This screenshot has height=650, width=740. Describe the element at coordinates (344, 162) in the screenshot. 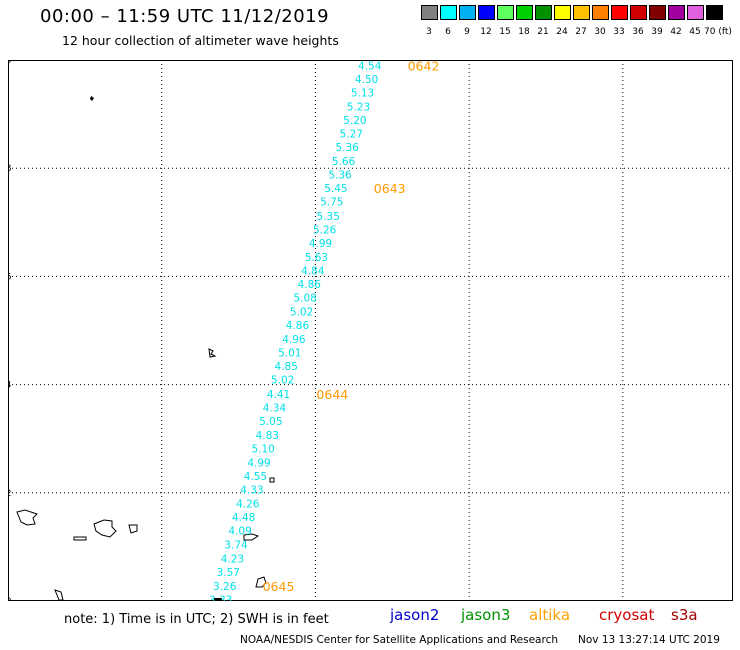

I see `wave-height-label: 5.66` at that location.